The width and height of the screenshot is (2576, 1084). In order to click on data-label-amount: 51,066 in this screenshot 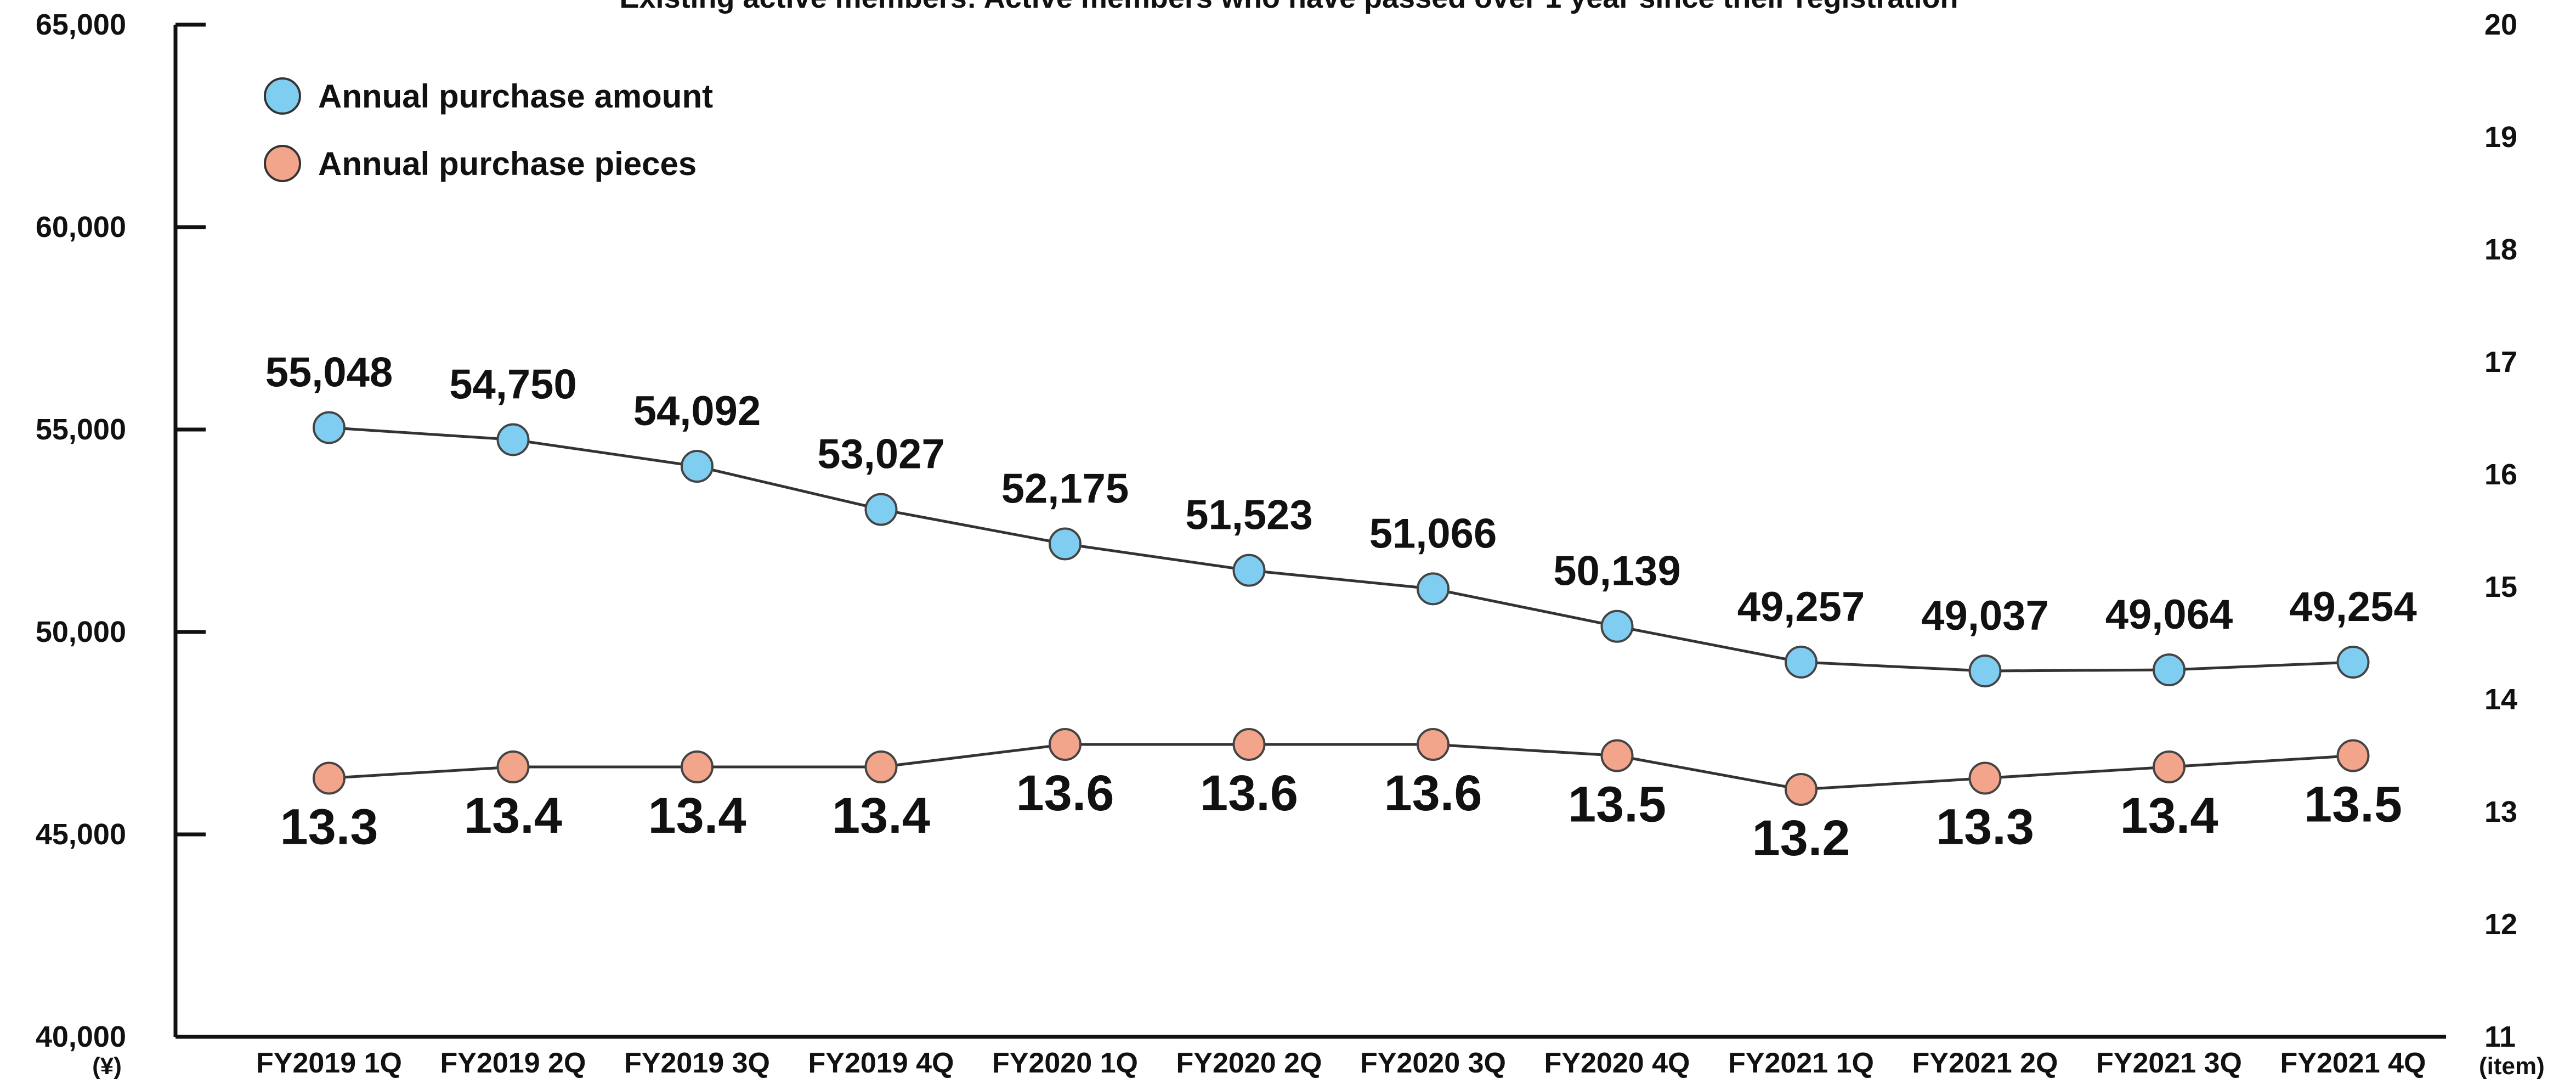, I will do `click(1433, 533)`.